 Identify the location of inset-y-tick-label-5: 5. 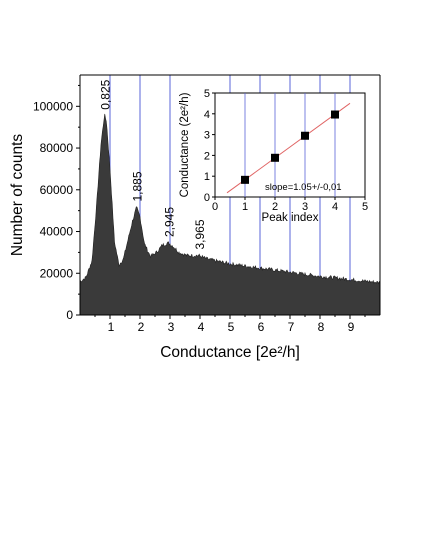
(207, 94).